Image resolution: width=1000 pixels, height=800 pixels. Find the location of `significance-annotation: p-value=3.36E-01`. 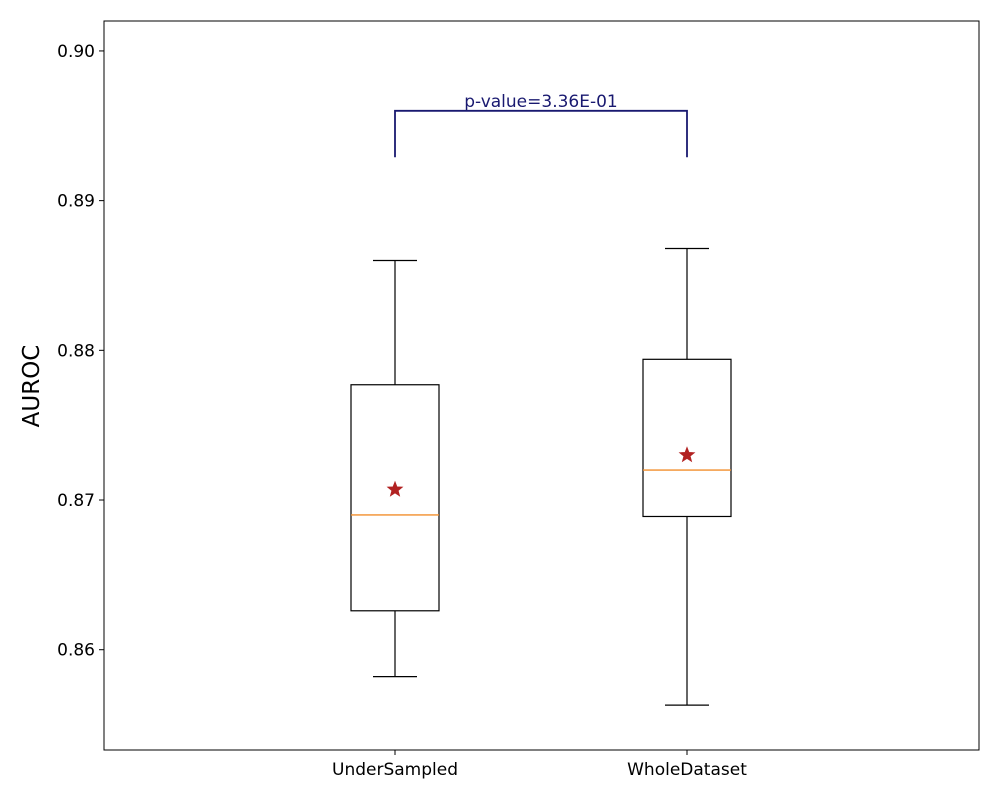

significance-annotation: p-value=3.36E-01 is located at coordinates (541, 125).